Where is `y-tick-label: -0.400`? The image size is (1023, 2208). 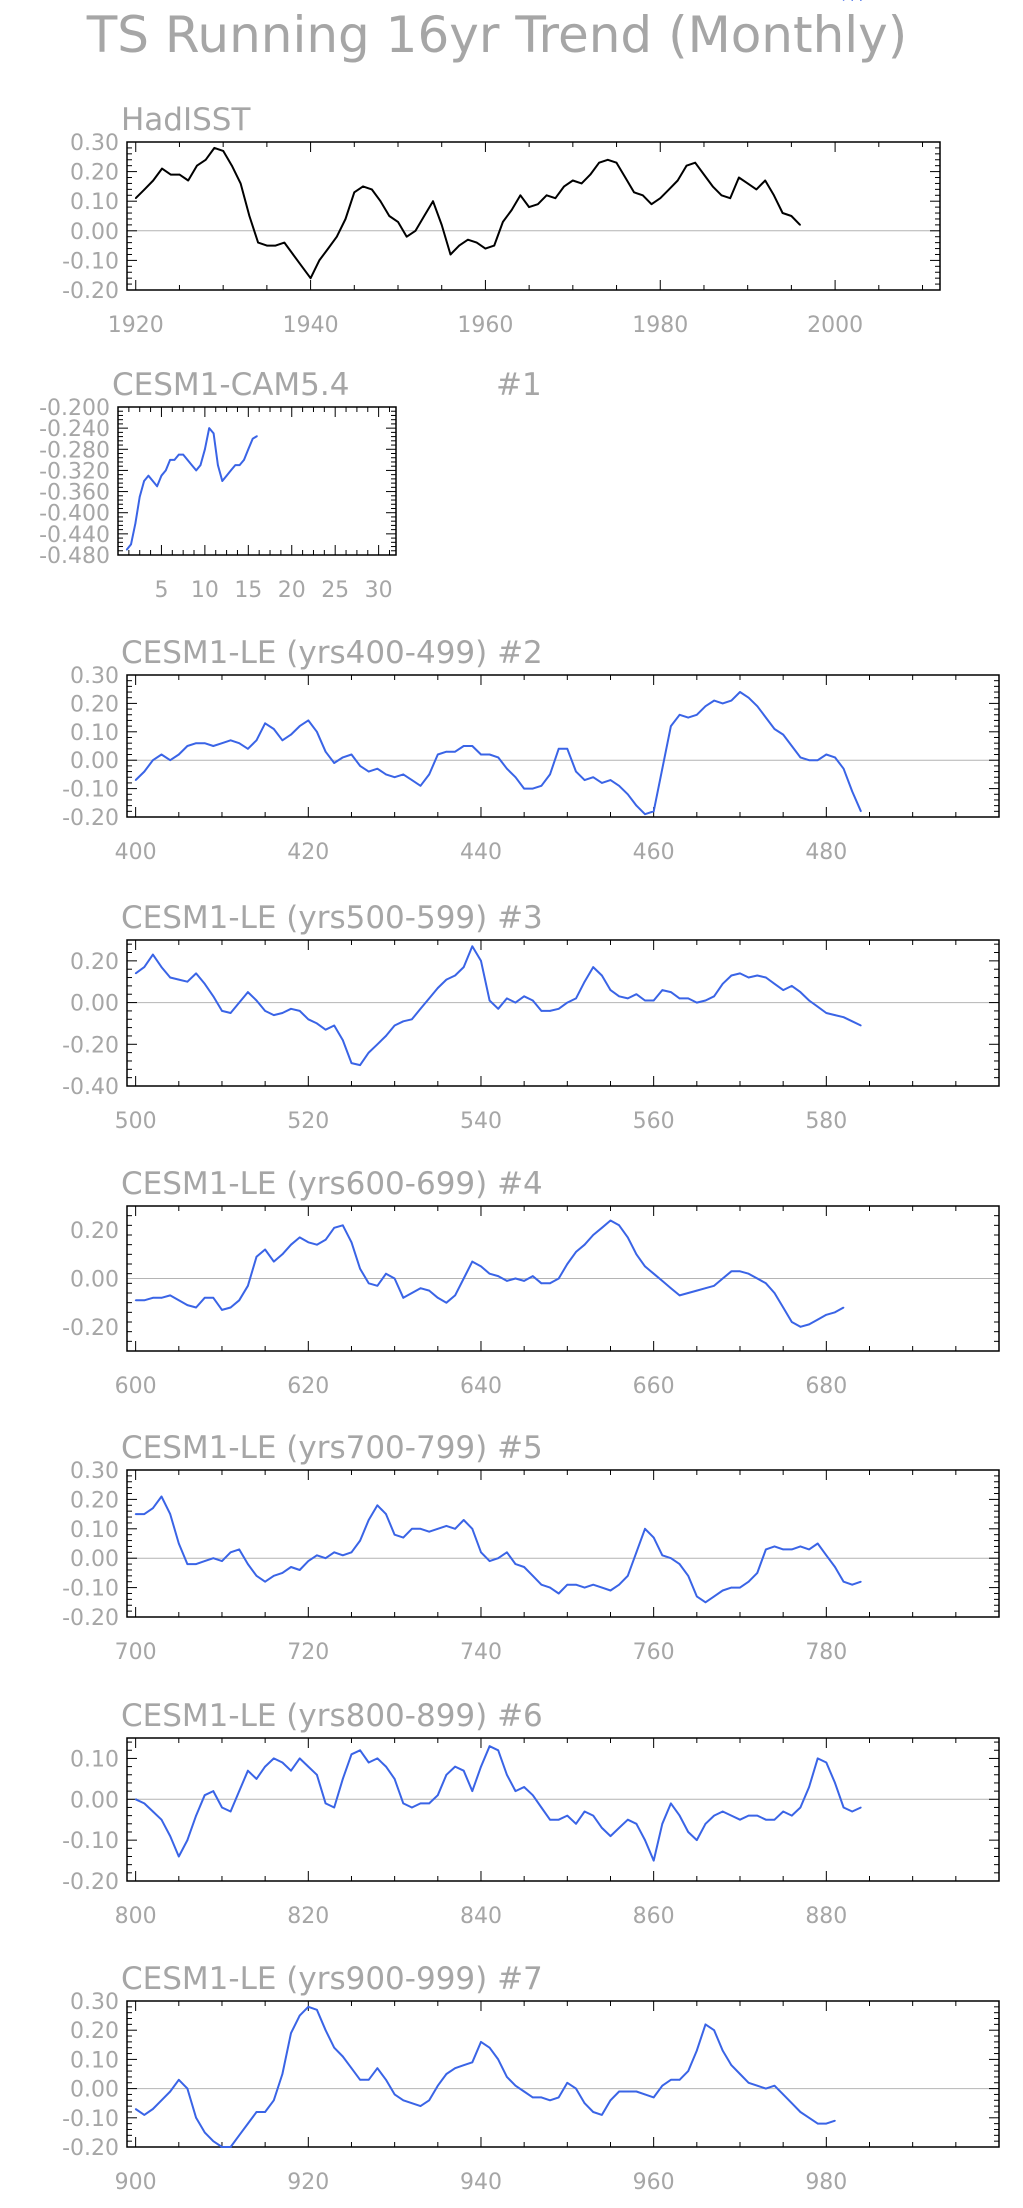 y-tick-label: -0.400 is located at coordinates (74, 514).